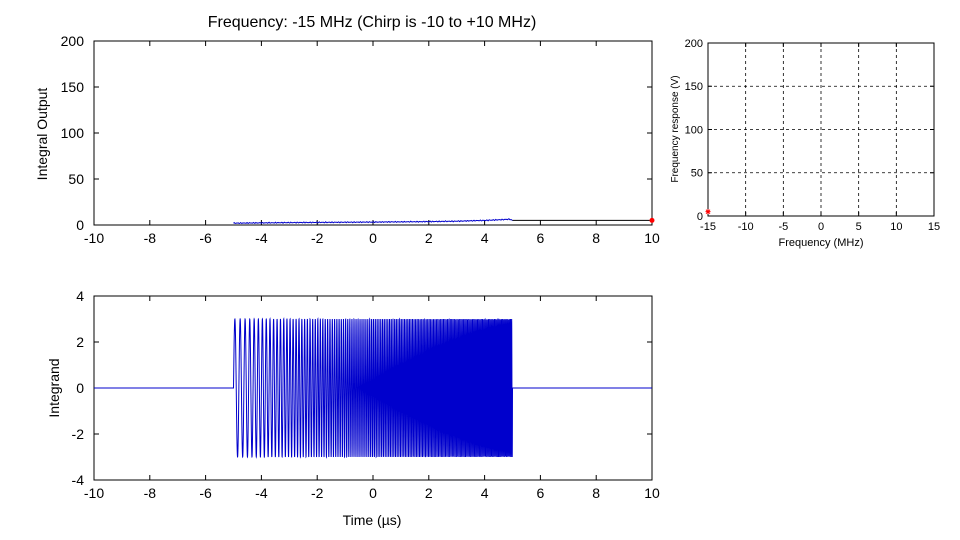 Image resolution: width=960 pixels, height=540 pixels. What do you see at coordinates (78, 434) in the screenshot?
I see `y-tick-label: -2` at bounding box center [78, 434].